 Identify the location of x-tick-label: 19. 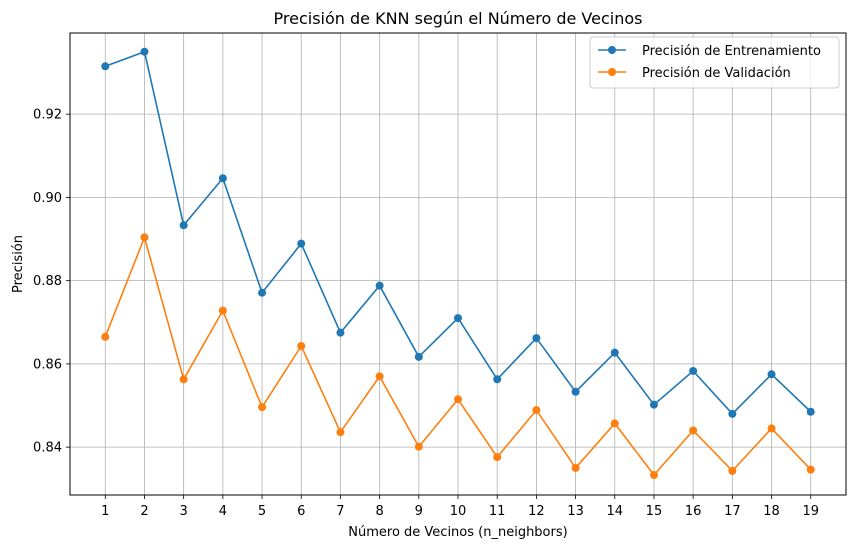
(810, 511).